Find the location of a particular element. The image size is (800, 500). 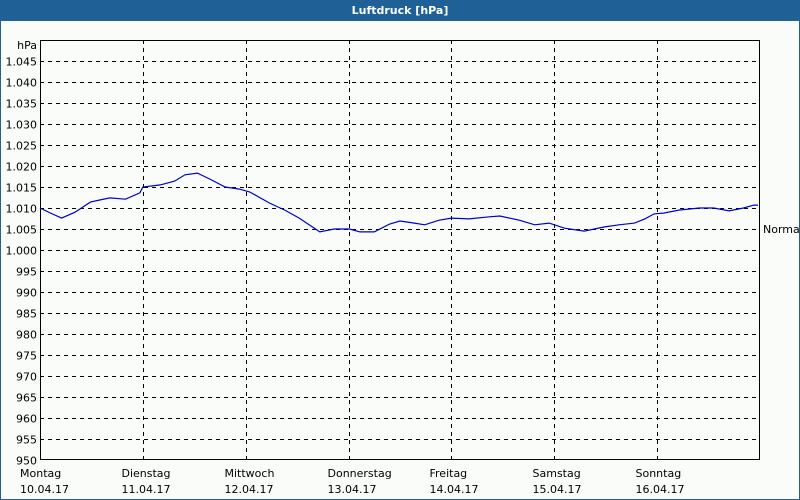

x-tick-date-label: 13.04.17 is located at coordinates (352, 489).